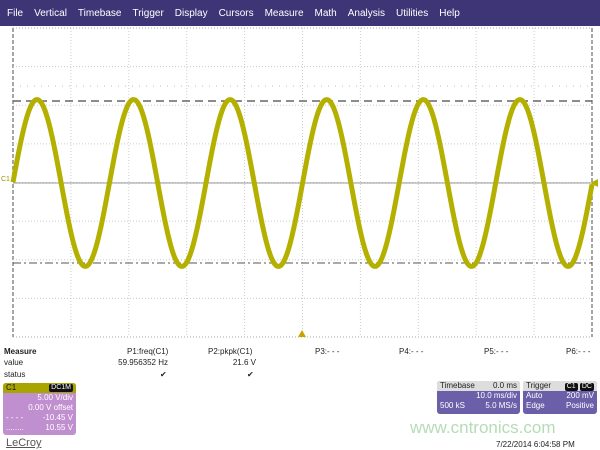  What do you see at coordinates (244, 362) in the screenshot?
I see `param-p2-value: 21.6 V` at bounding box center [244, 362].